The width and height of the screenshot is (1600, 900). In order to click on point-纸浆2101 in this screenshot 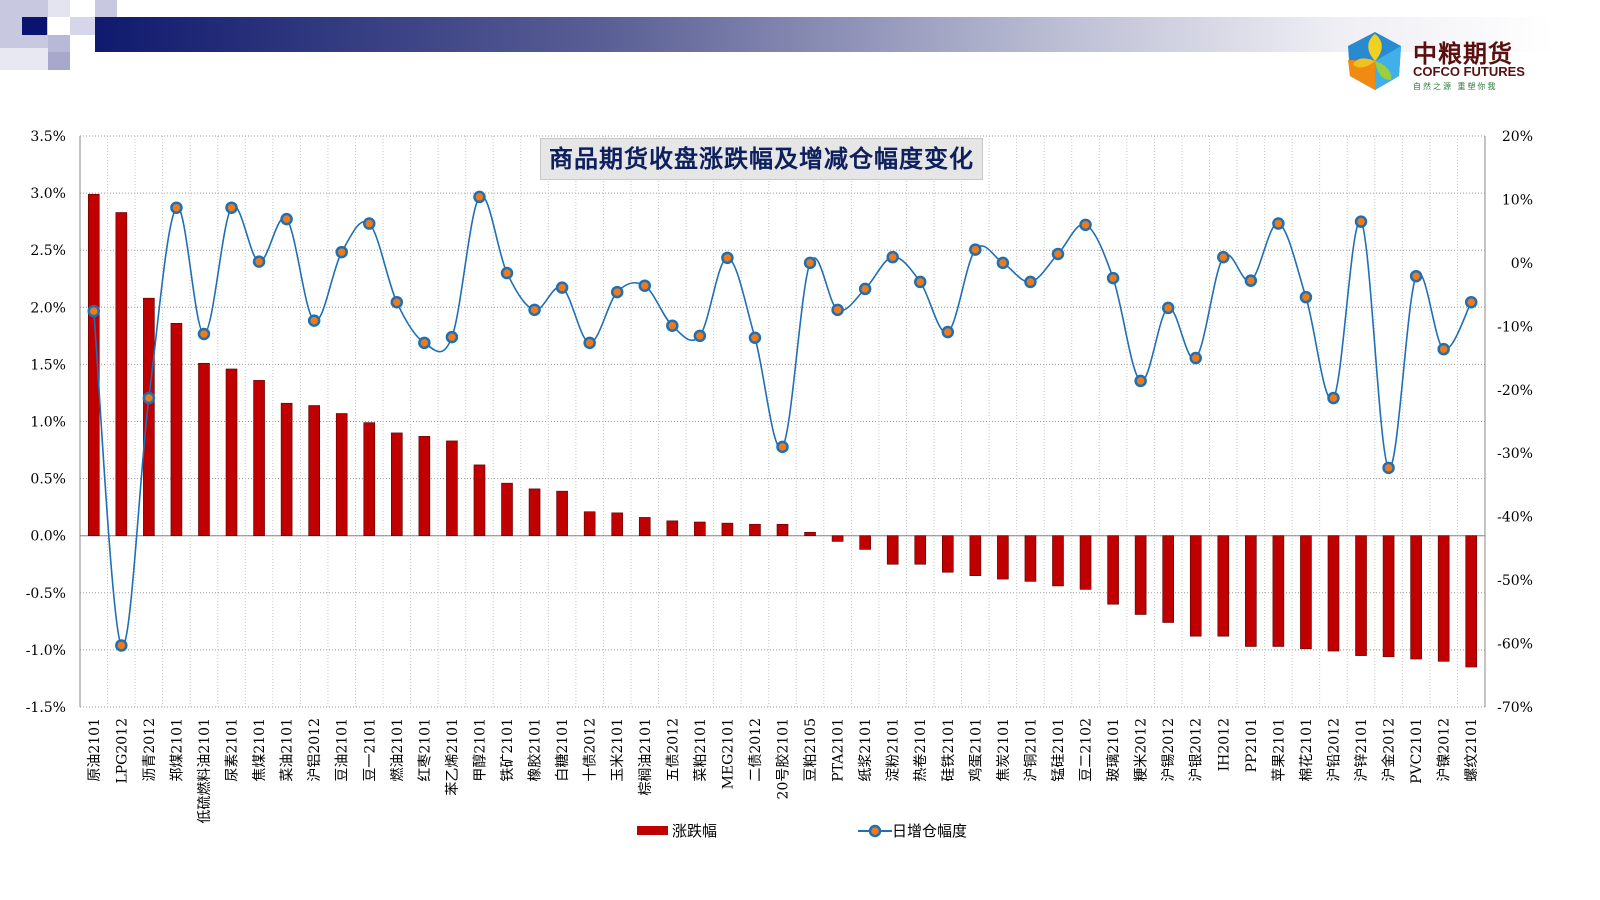, I will do `click(865, 289)`.